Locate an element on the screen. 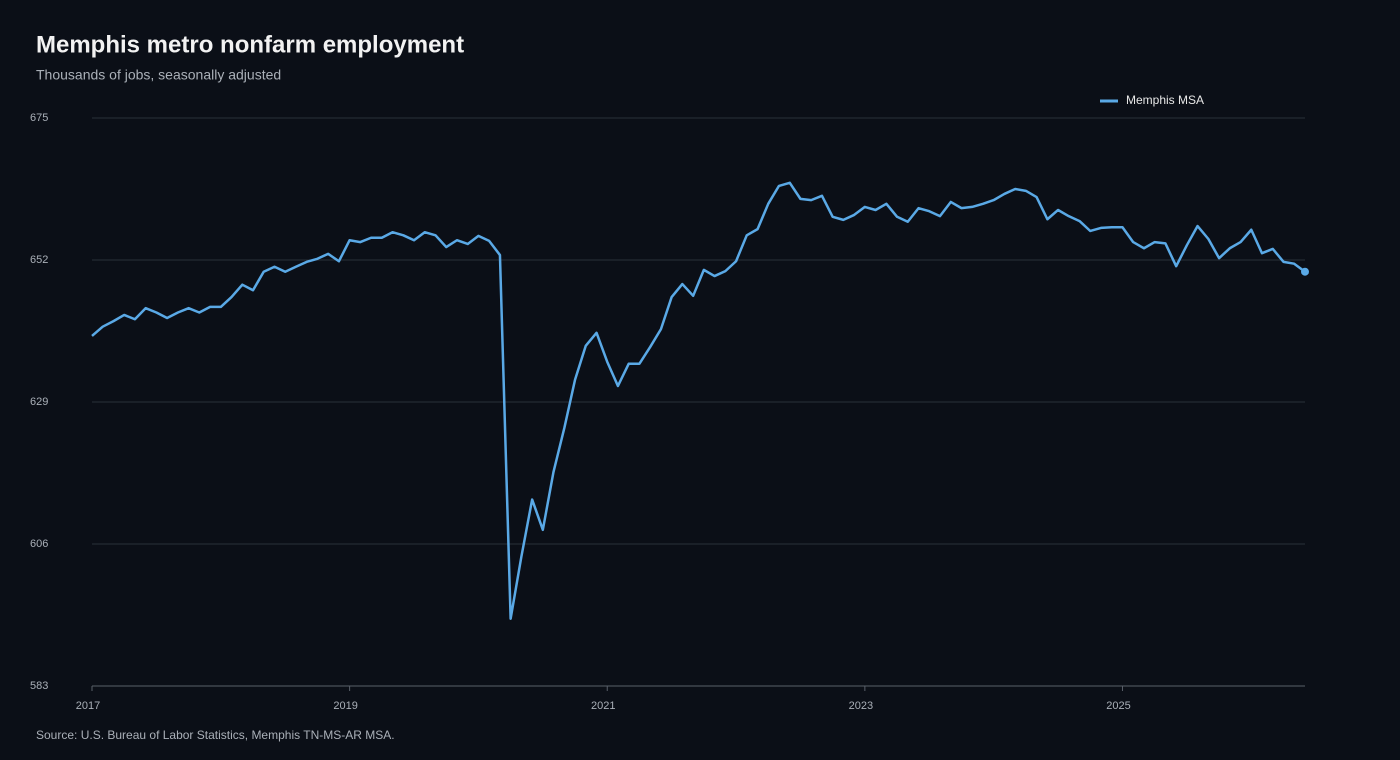 The width and height of the screenshot is (1400, 760). y-tick-label: 583 is located at coordinates (39, 686).